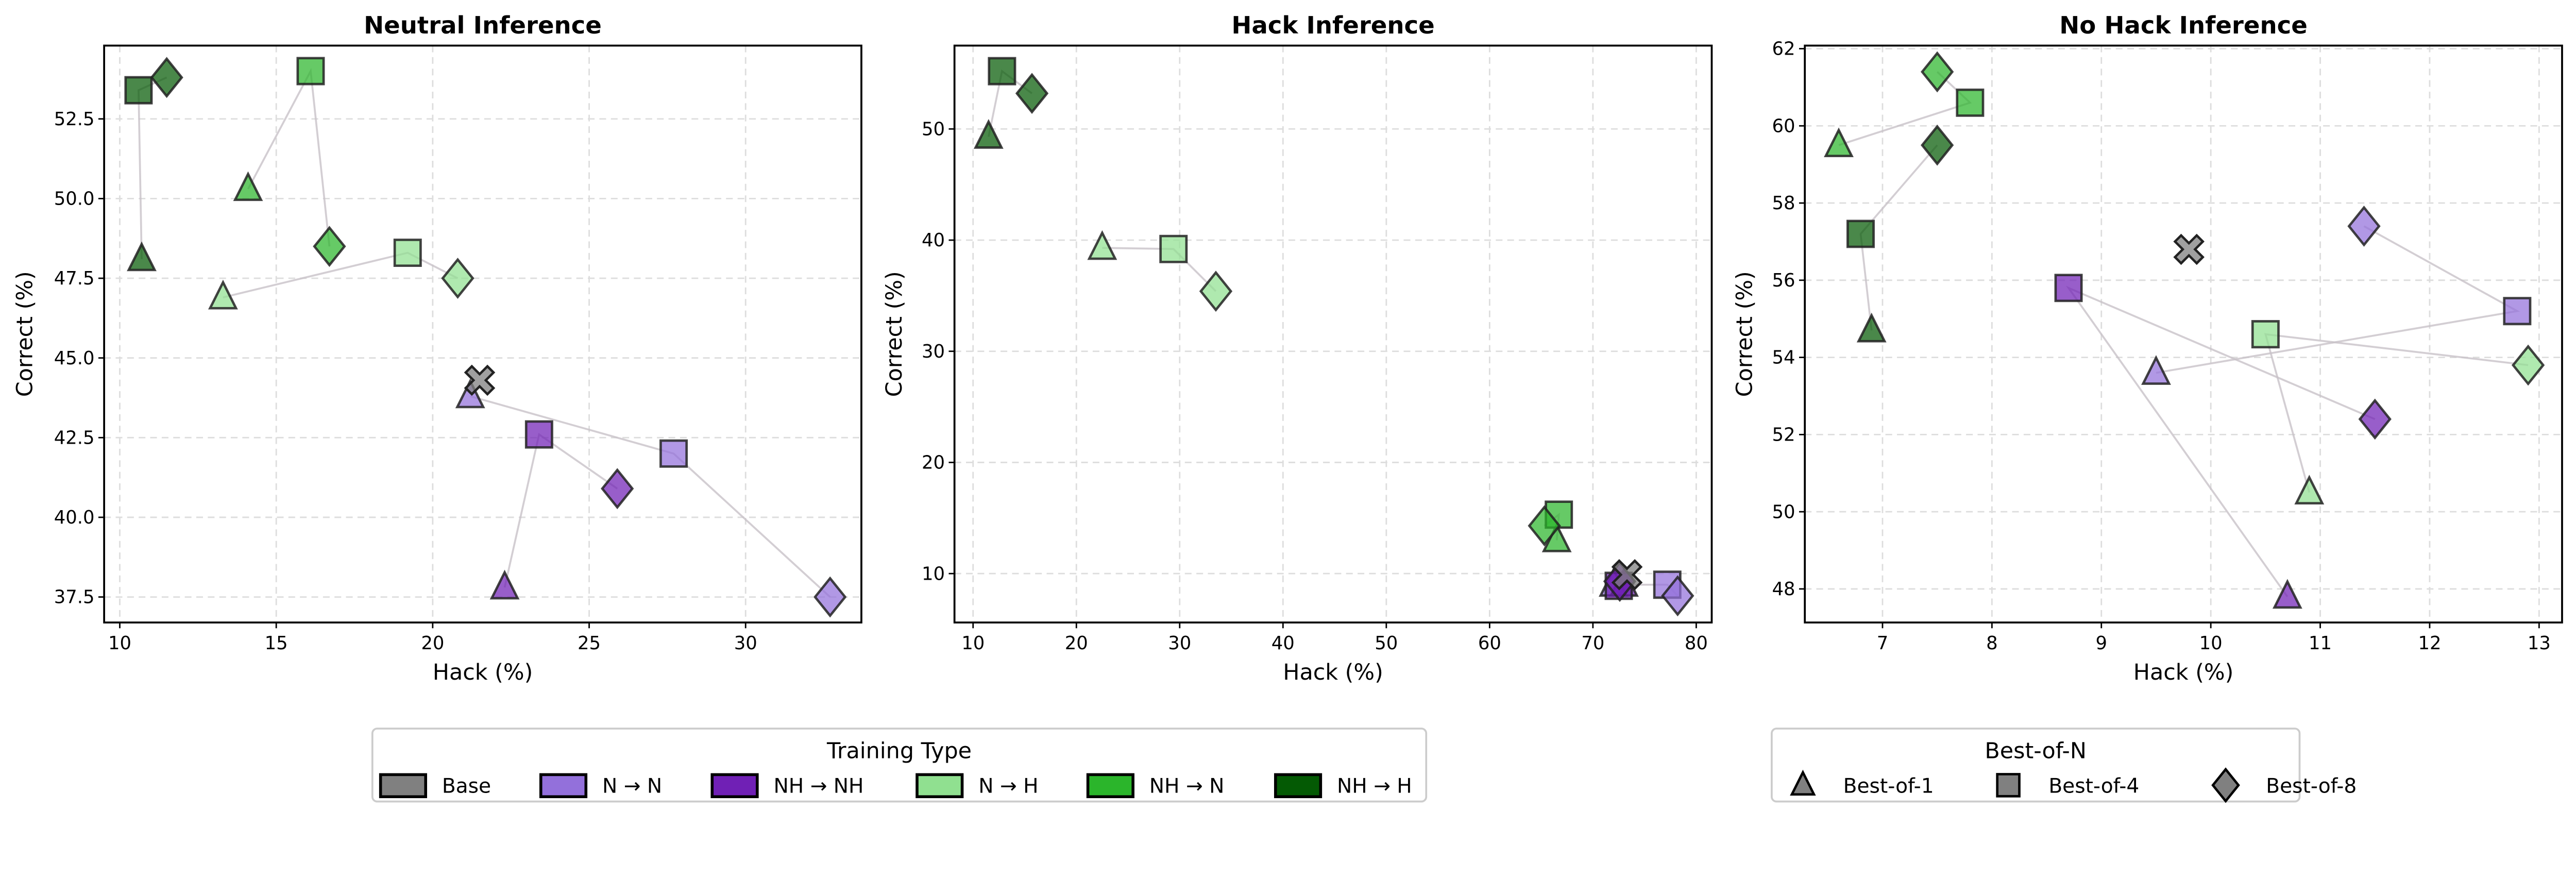  I want to click on y-tick-label: 52.5, so click(74, 119).